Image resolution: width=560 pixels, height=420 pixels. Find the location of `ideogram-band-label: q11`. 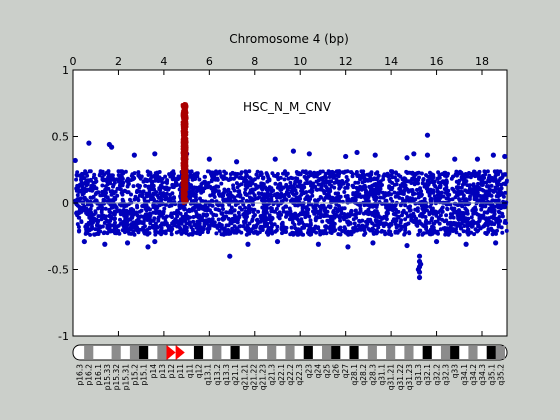

ideogram-band-label: q11 is located at coordinates (189, 371).